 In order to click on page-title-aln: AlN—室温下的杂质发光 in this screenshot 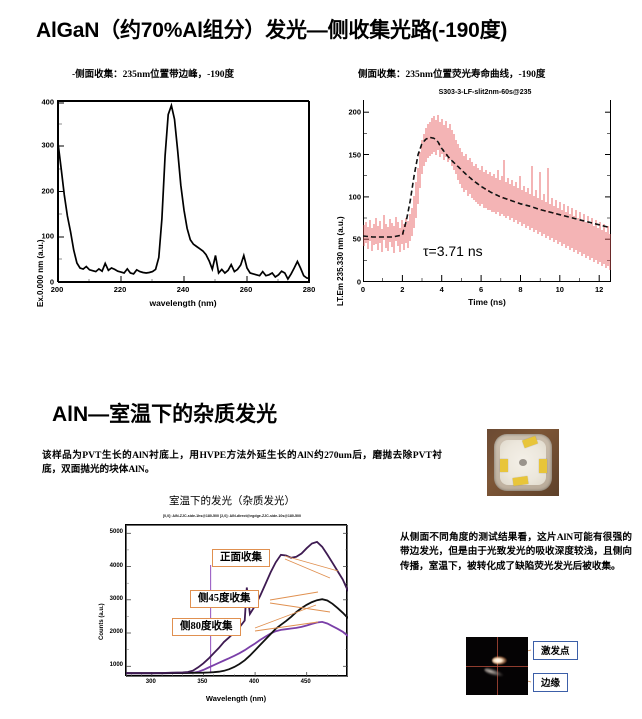, I will do `click(165, 414)`.